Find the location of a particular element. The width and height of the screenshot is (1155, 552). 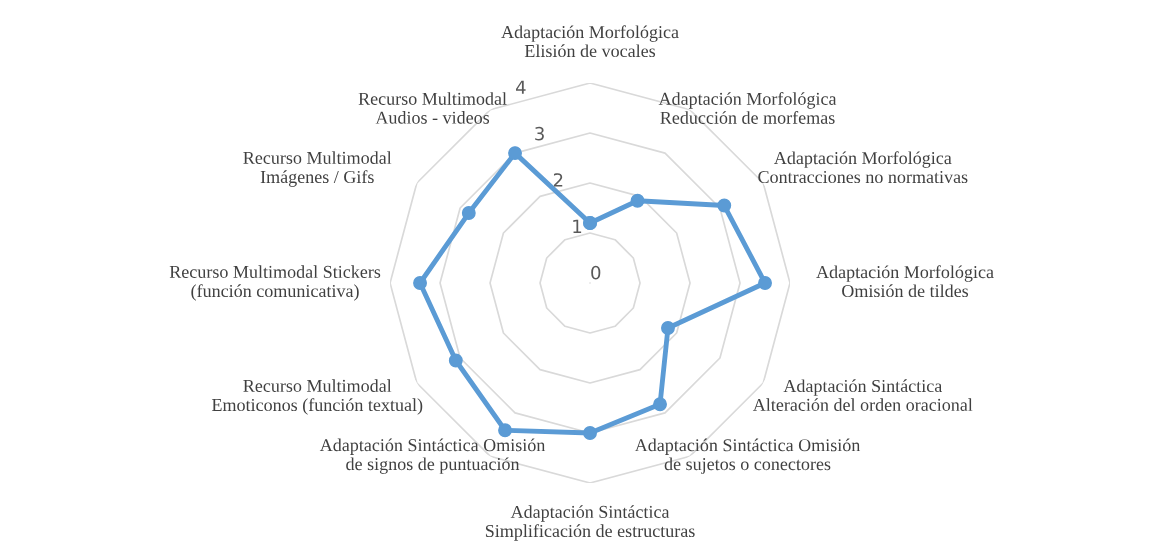

y-tick-label: 2 is located at coordinates (558, 180).